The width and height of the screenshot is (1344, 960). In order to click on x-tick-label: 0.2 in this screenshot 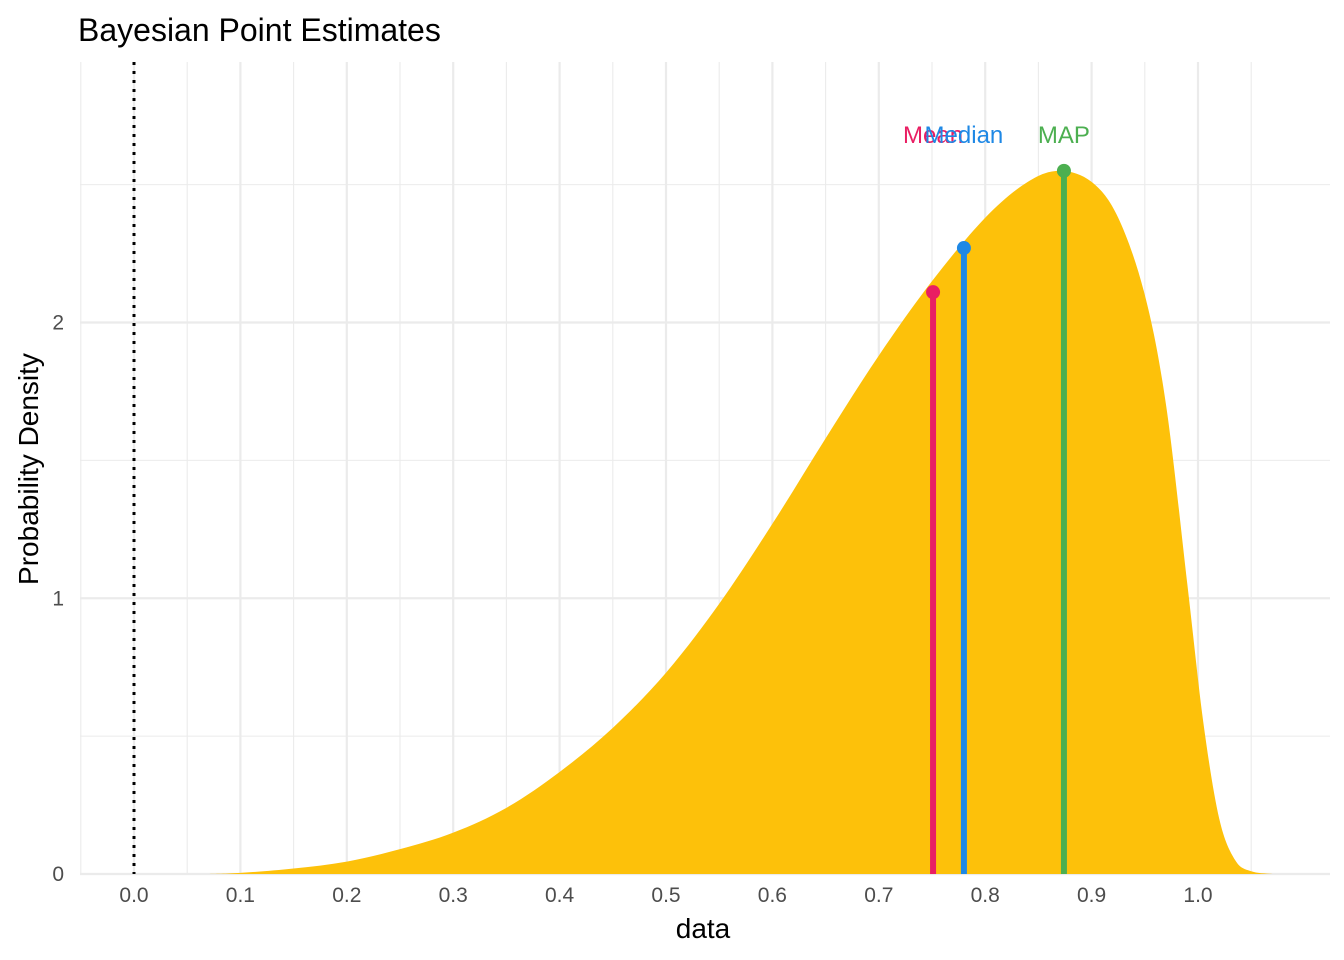, I will do `click(346, 895)`.